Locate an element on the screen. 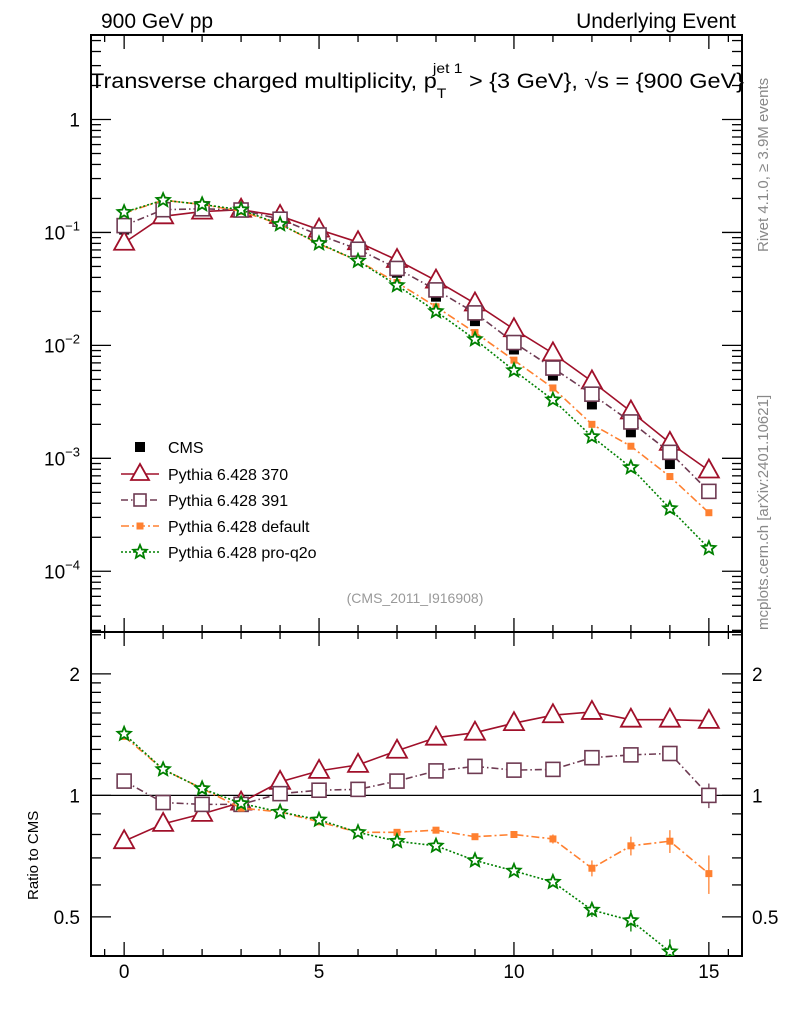 The width and height of the screenshot is (786, 1029). legend-label: Pythia 6.428 default is located at coordinates (239, 527).